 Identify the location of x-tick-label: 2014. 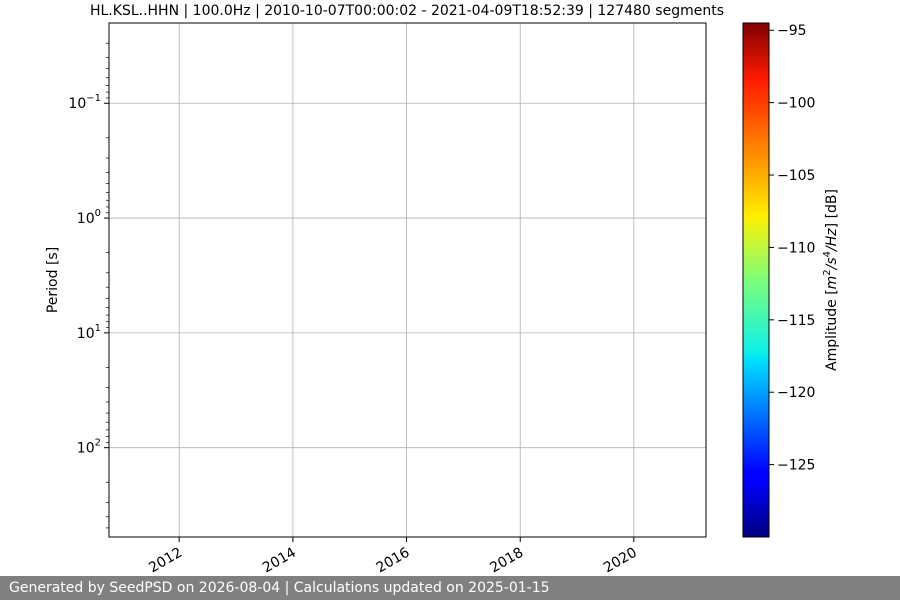
(279, 560).